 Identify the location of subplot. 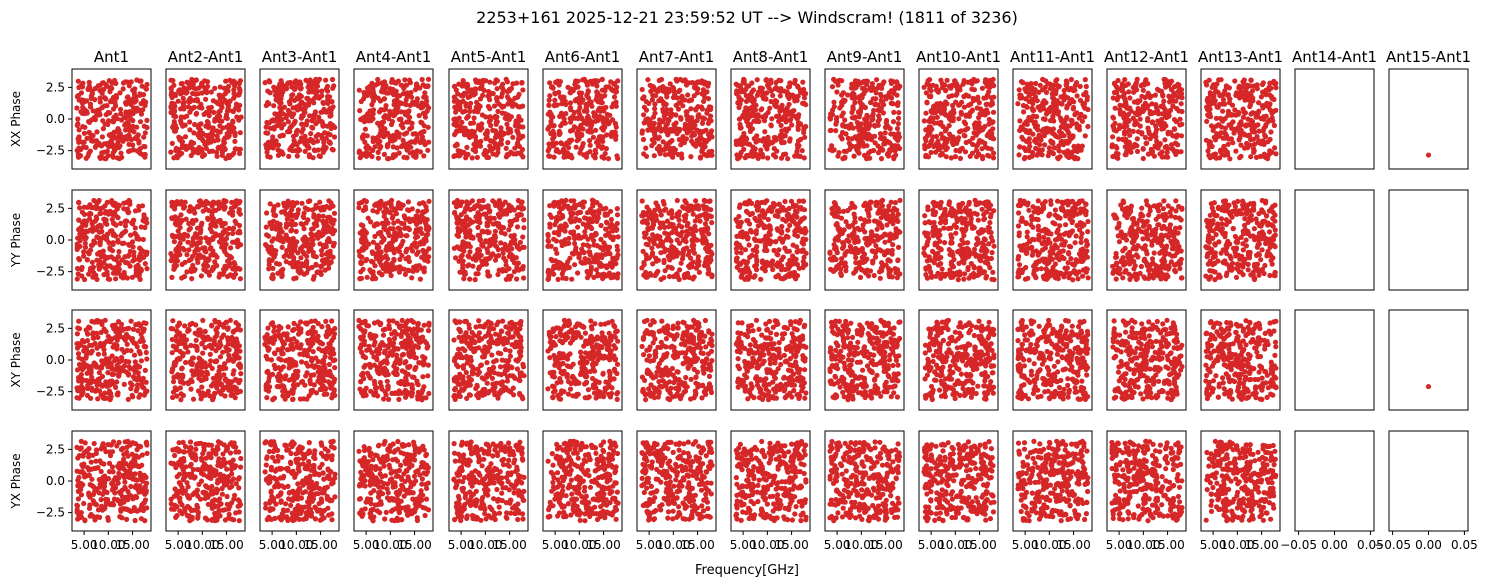
(1240, 119).